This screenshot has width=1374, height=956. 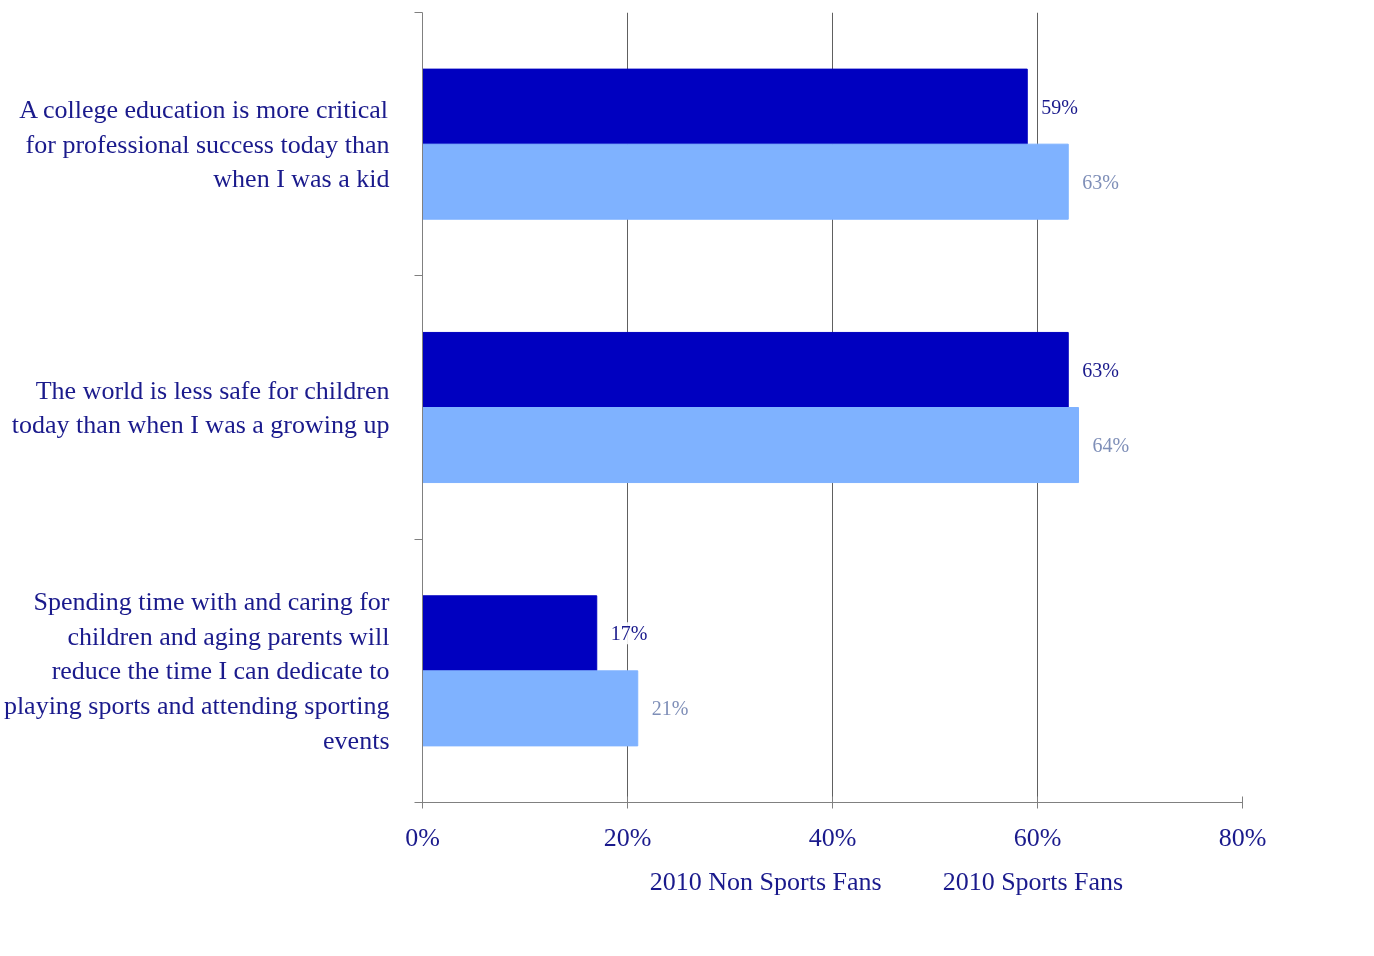 I want to click on y-tick-label: A college education is more critical for professional success today than when I was a kid, so click(x=204, y=144).